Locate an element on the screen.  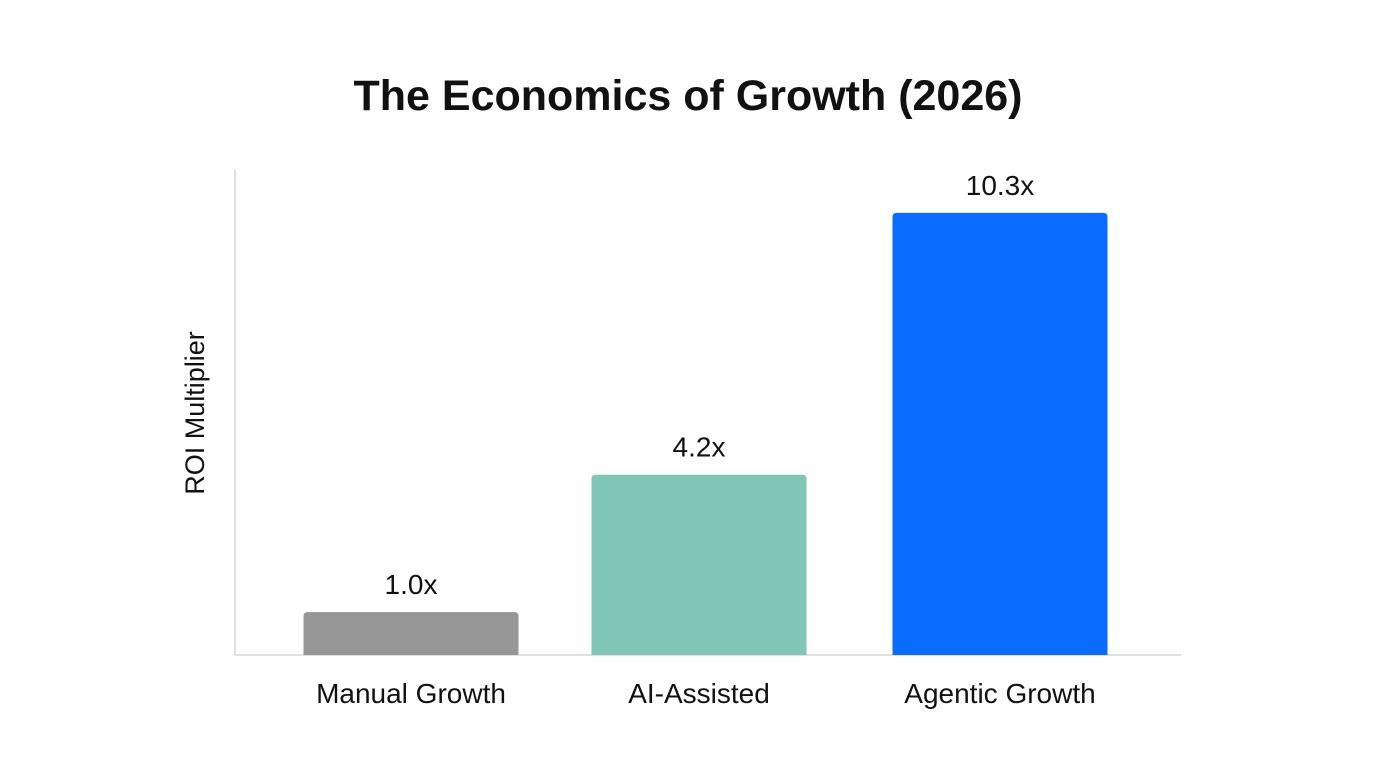
data-label: 10.3x is located at coordinates (1000, 185).